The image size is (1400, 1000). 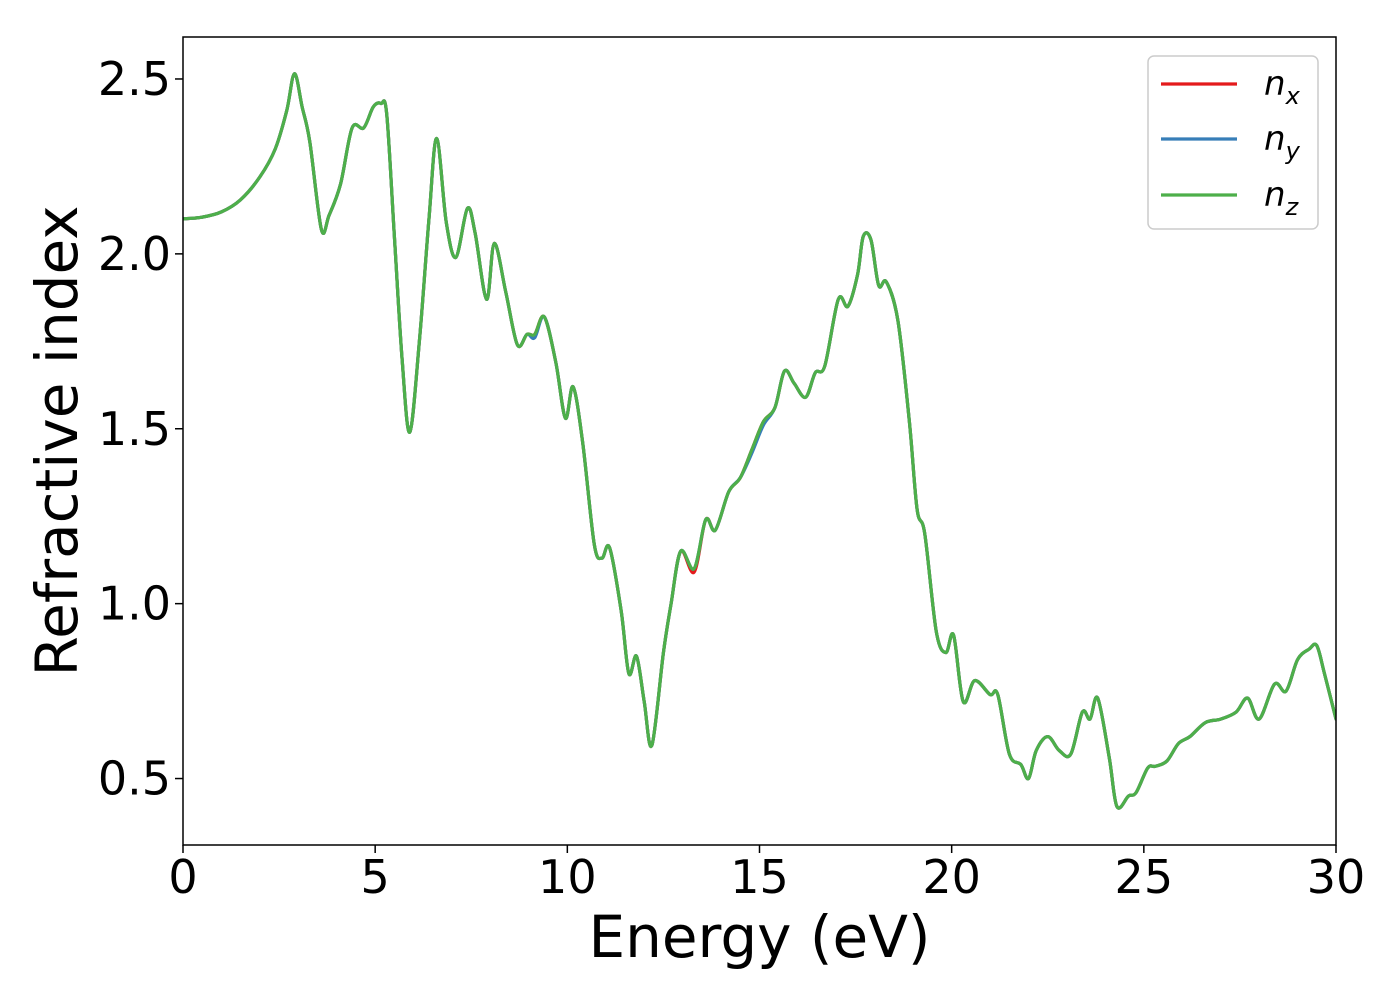 I want to click on x-tick-label: 0, so click(x=182, y=877).